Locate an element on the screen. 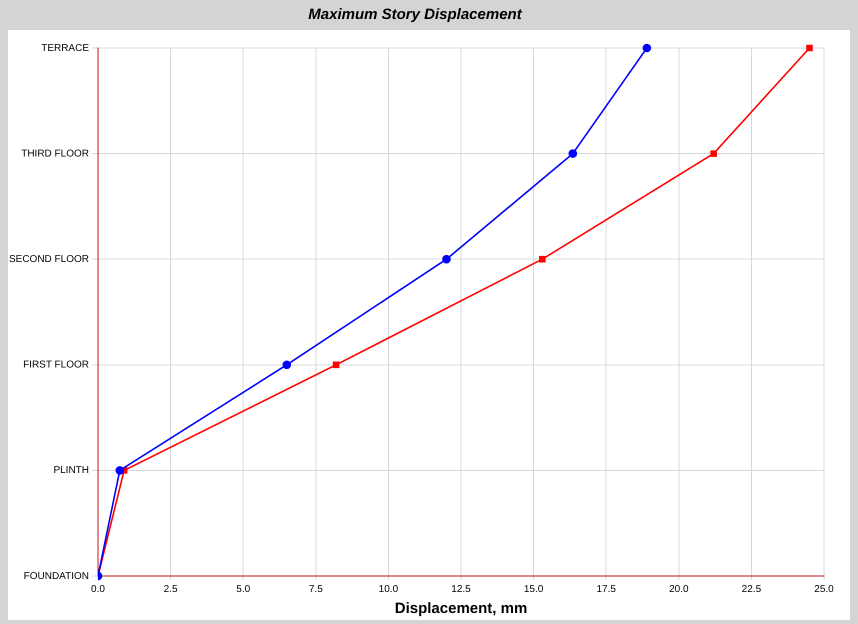  chart-title: Maximum Story Displacement is located at coordinates (415, 15).